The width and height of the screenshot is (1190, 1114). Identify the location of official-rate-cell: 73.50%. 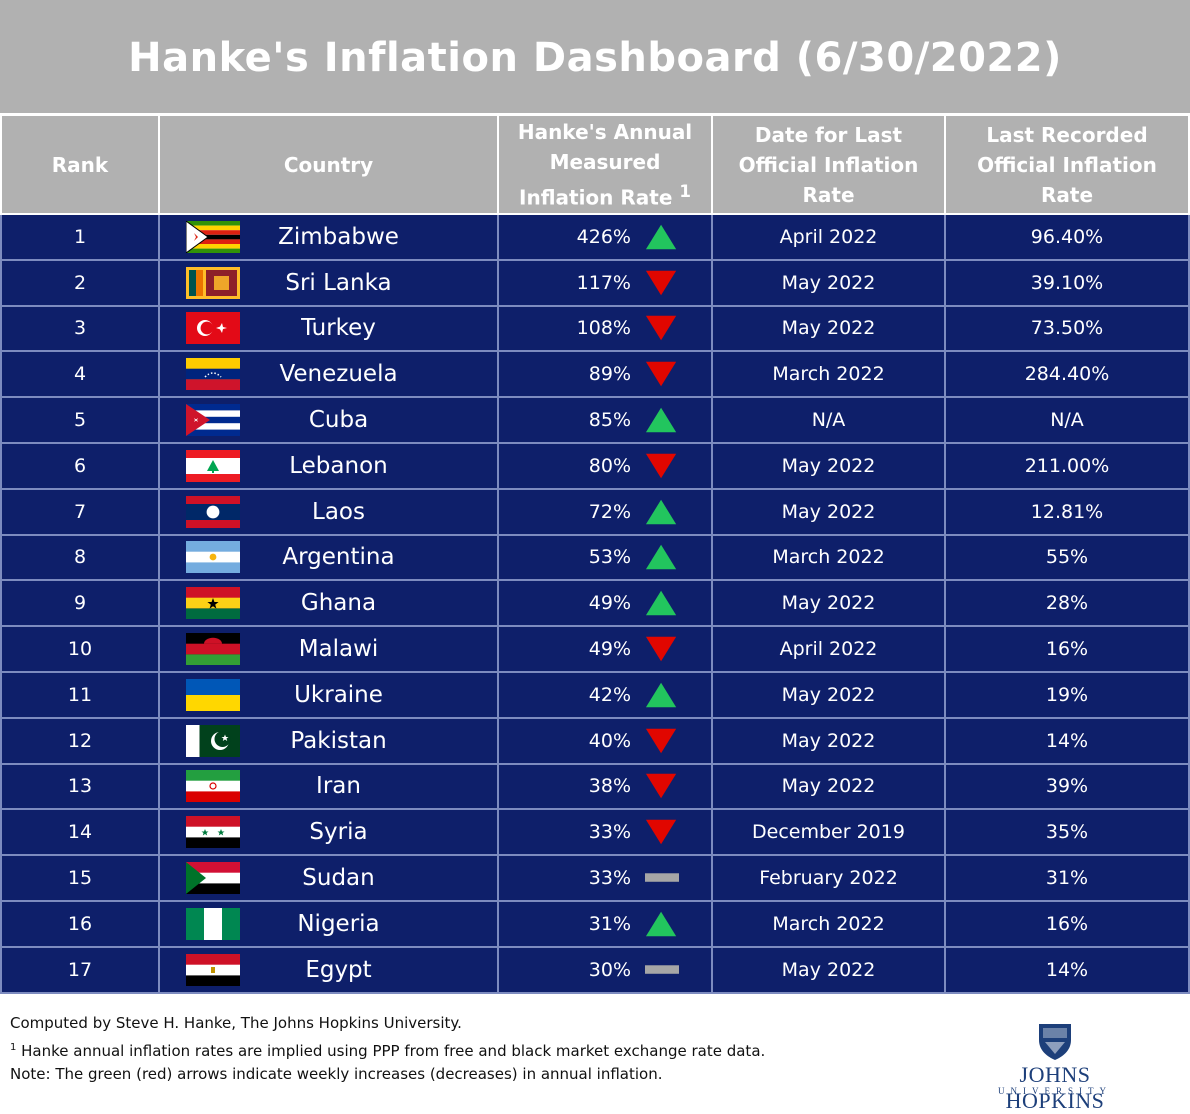
(1067, 328).